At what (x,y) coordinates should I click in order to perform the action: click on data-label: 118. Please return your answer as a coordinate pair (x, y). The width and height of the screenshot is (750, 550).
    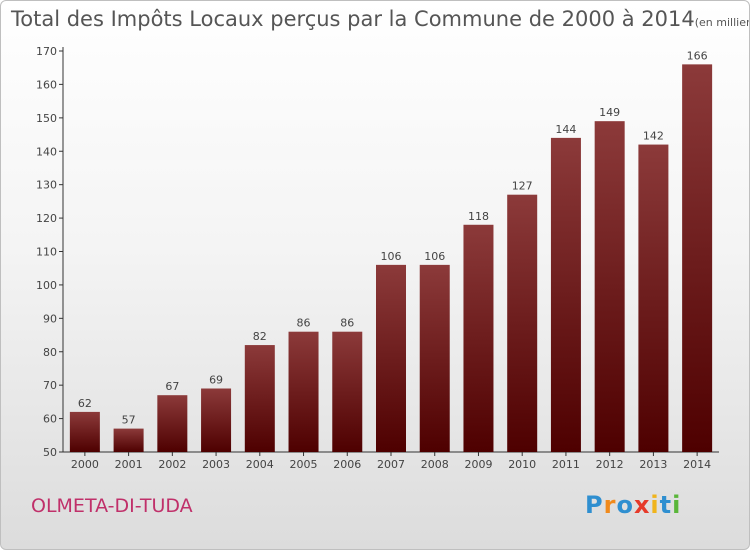
    Looking at the image, I should click on (478, 216).